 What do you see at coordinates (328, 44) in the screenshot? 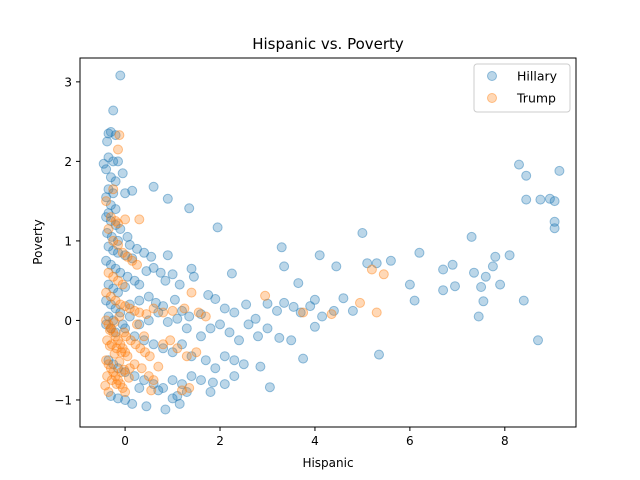
I see `chart-title: Hispanic vs. Poverty` at bounding box center [328, 44].